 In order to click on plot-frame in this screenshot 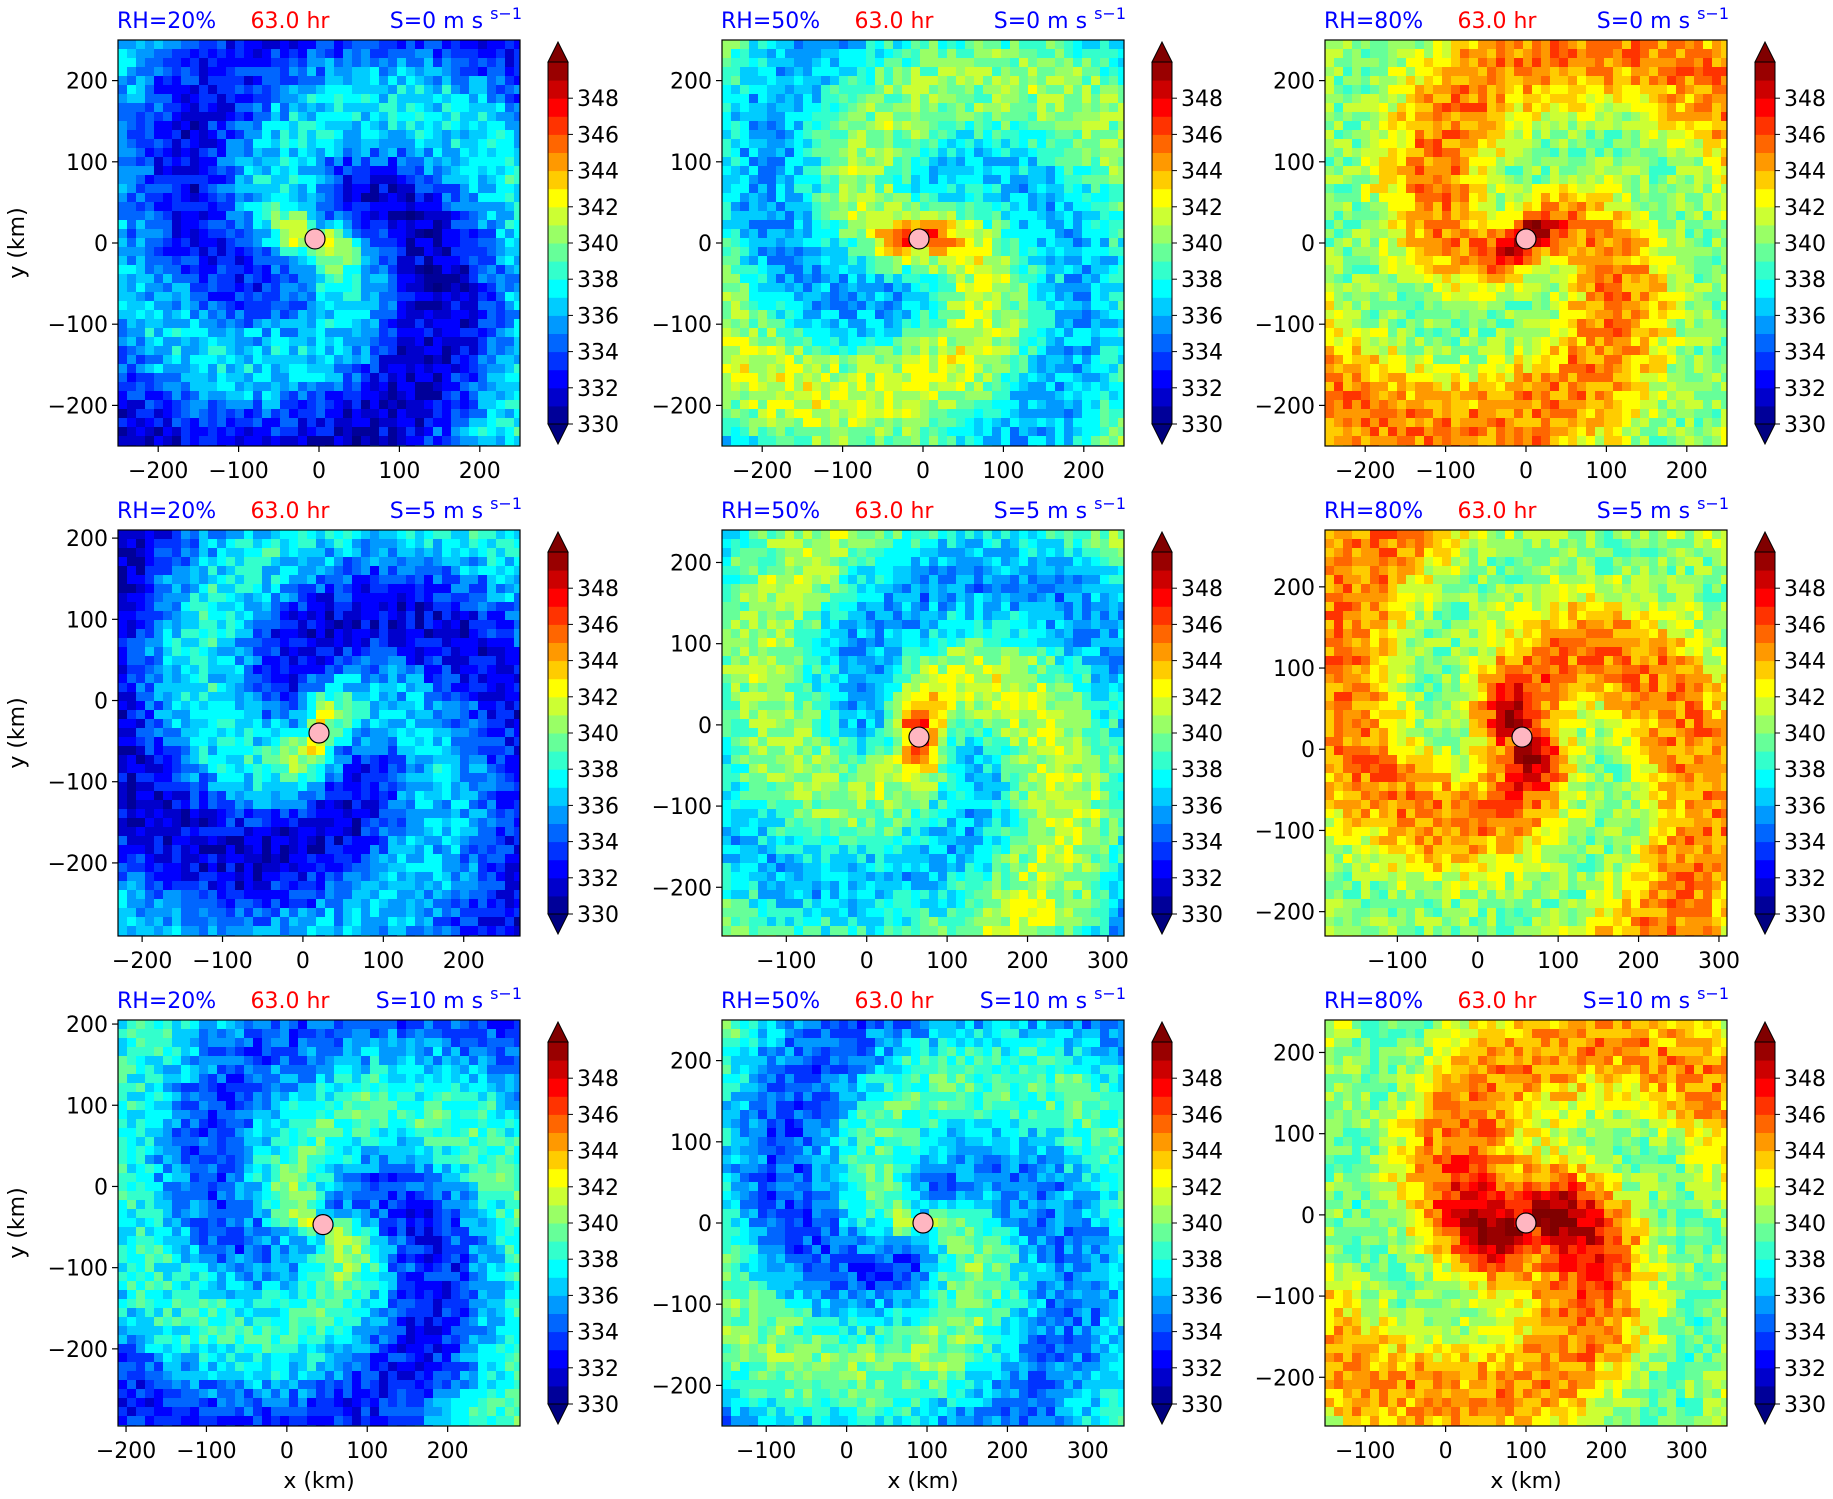, I will do `click(319, 733)`.